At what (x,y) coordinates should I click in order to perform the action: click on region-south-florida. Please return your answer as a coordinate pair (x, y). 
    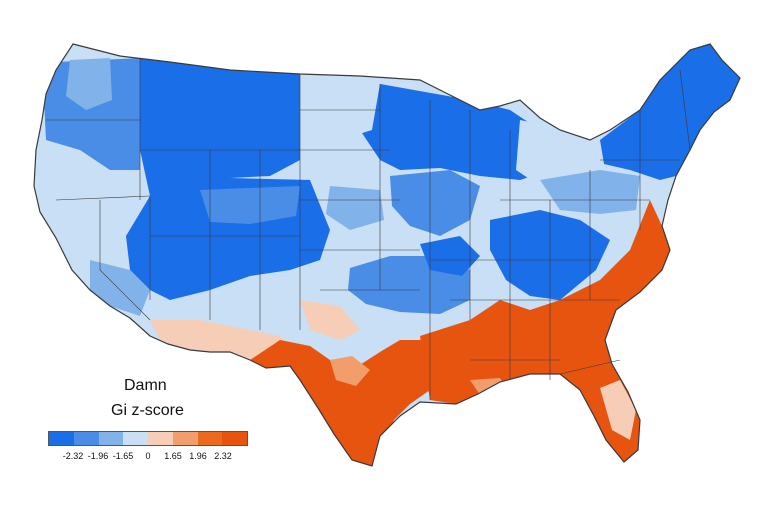
    Looking at the image, I should click on (618, 410).